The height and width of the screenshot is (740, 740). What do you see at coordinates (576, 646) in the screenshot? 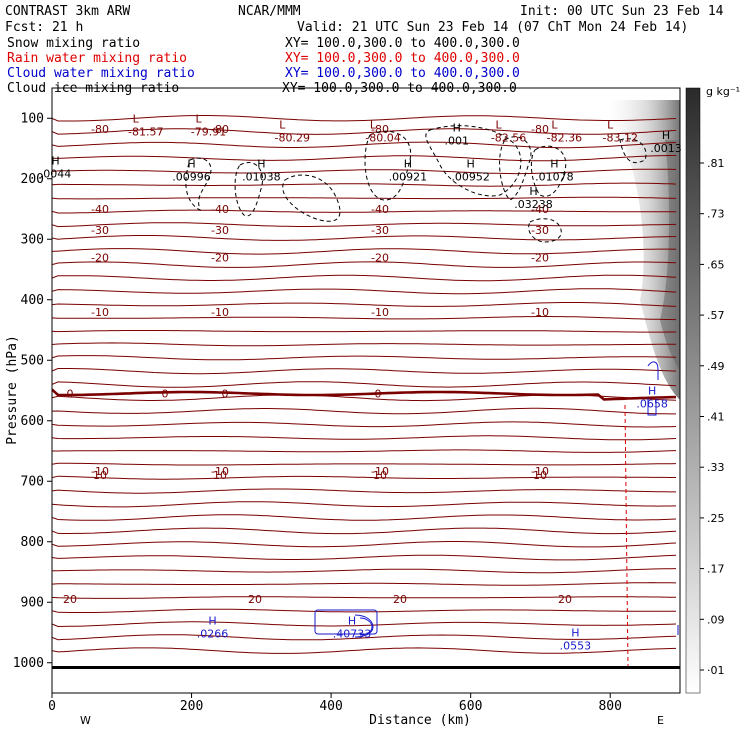
I see `extremum-value: .0553` at bounding box center [576, 646].